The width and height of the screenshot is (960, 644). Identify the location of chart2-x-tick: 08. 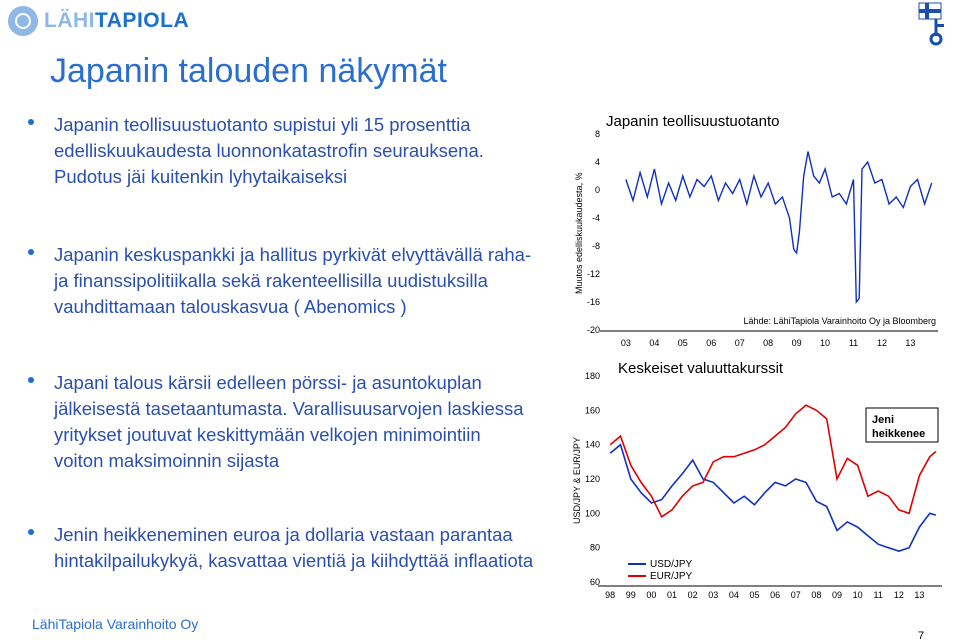
(816, 595).